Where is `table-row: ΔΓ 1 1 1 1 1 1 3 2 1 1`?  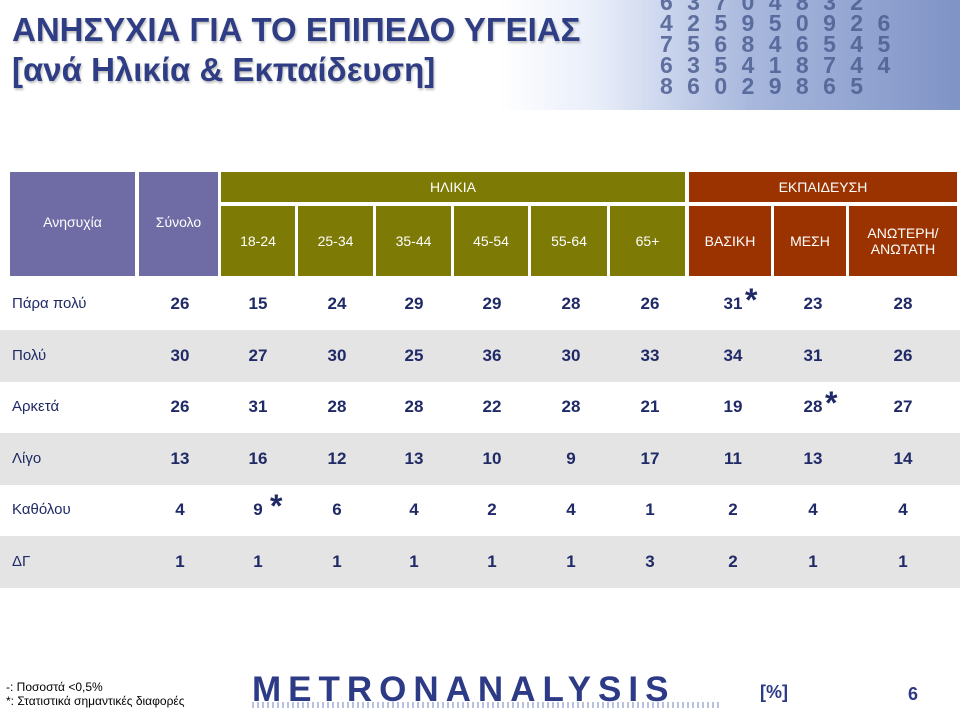
table-row: ΔΓ 1 1 1 1 1 1 3 2 1 1 is located at coordinates (480, 562).